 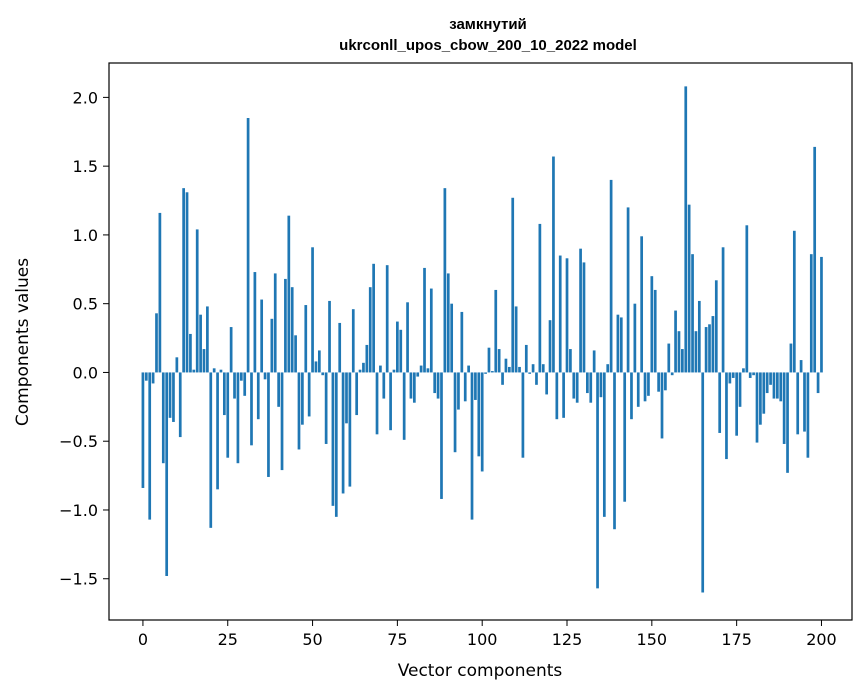 I want to click on x-tick-label: 0, so click(x=143, y=639).